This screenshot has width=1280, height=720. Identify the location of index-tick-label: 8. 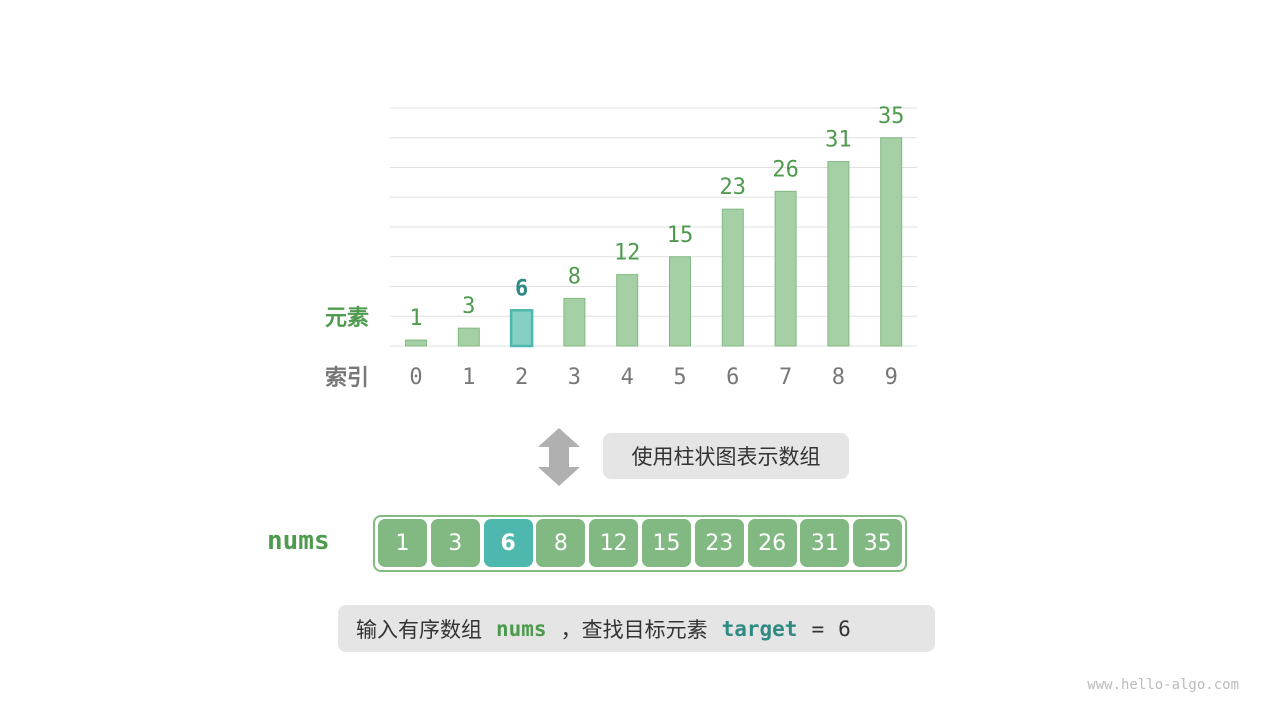
(838, 377).